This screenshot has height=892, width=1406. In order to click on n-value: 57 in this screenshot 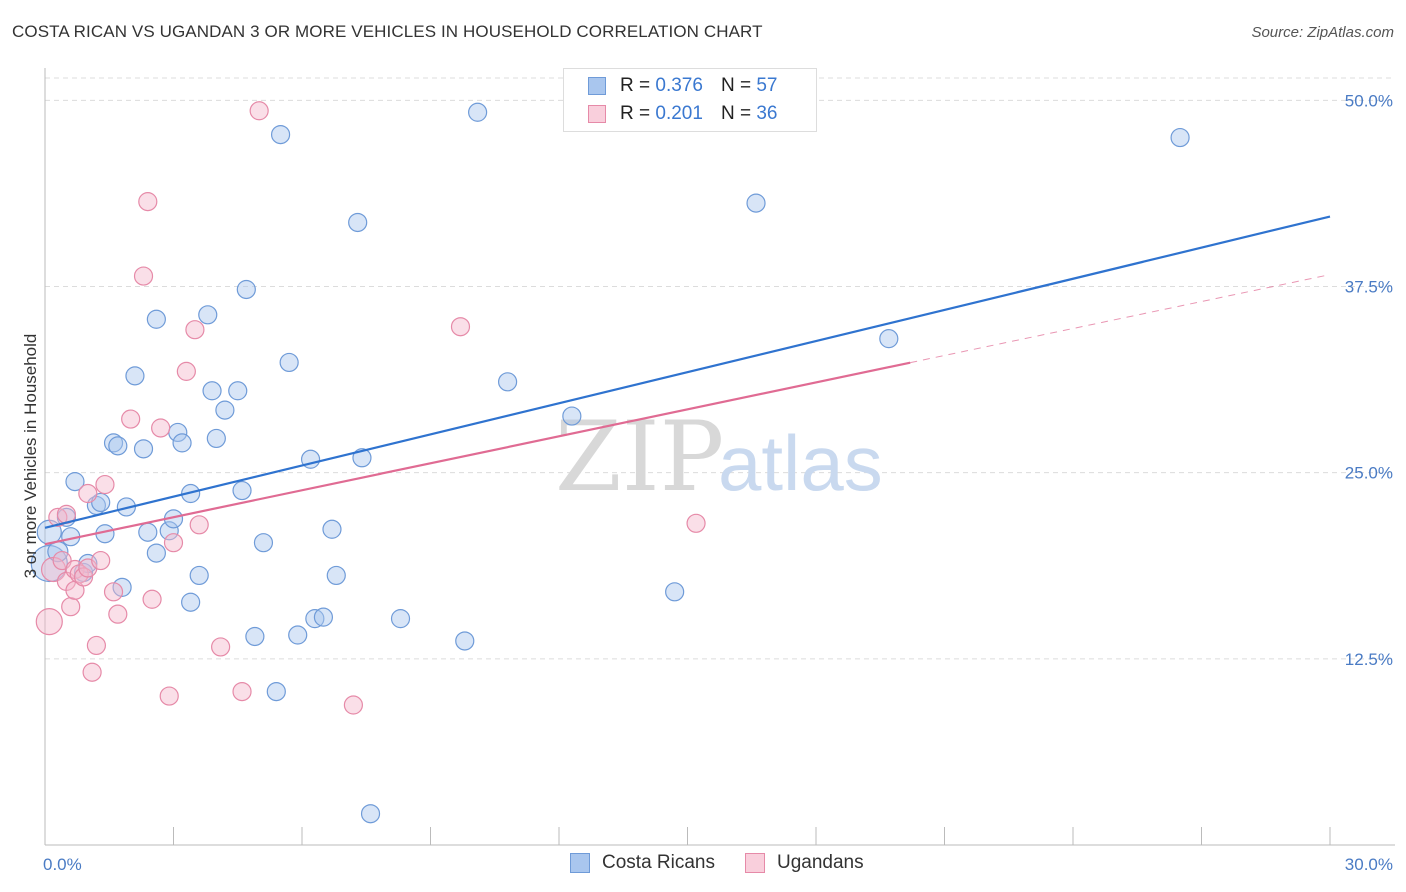, I will do `click(767, 85)`.